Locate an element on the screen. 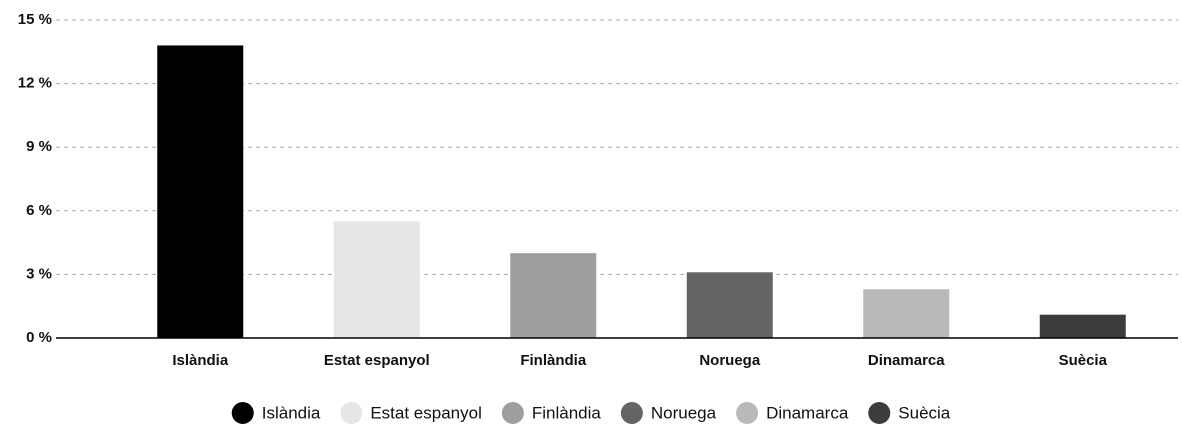 The height and width of the screenshot is (427, 1182). legend-label: Finlàndia is located at coordinates (567, 412).